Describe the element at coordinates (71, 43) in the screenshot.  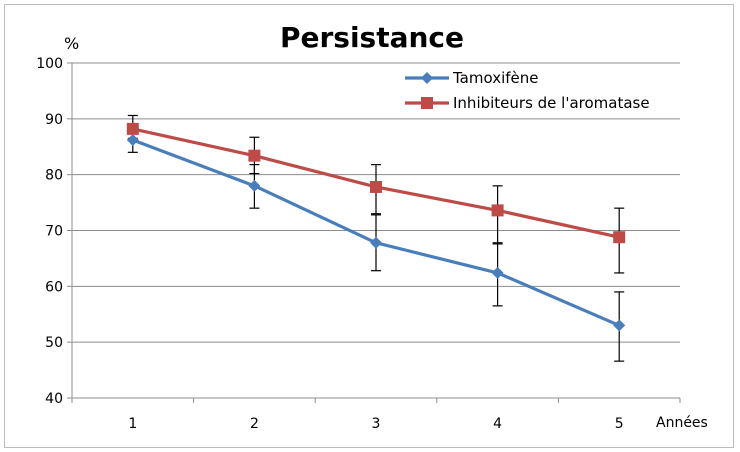
I see `y-axis-unit-label: %` at that location.